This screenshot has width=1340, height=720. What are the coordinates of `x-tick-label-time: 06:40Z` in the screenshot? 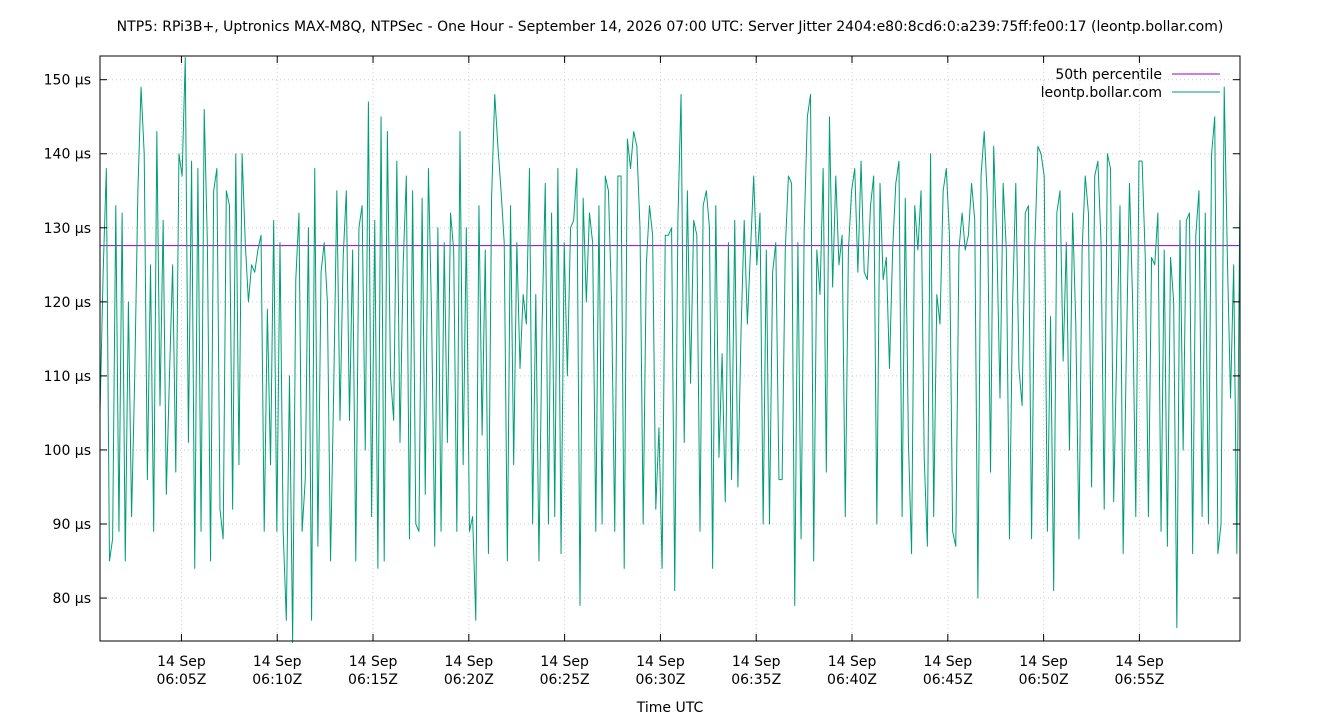 It's located at (852, 680).